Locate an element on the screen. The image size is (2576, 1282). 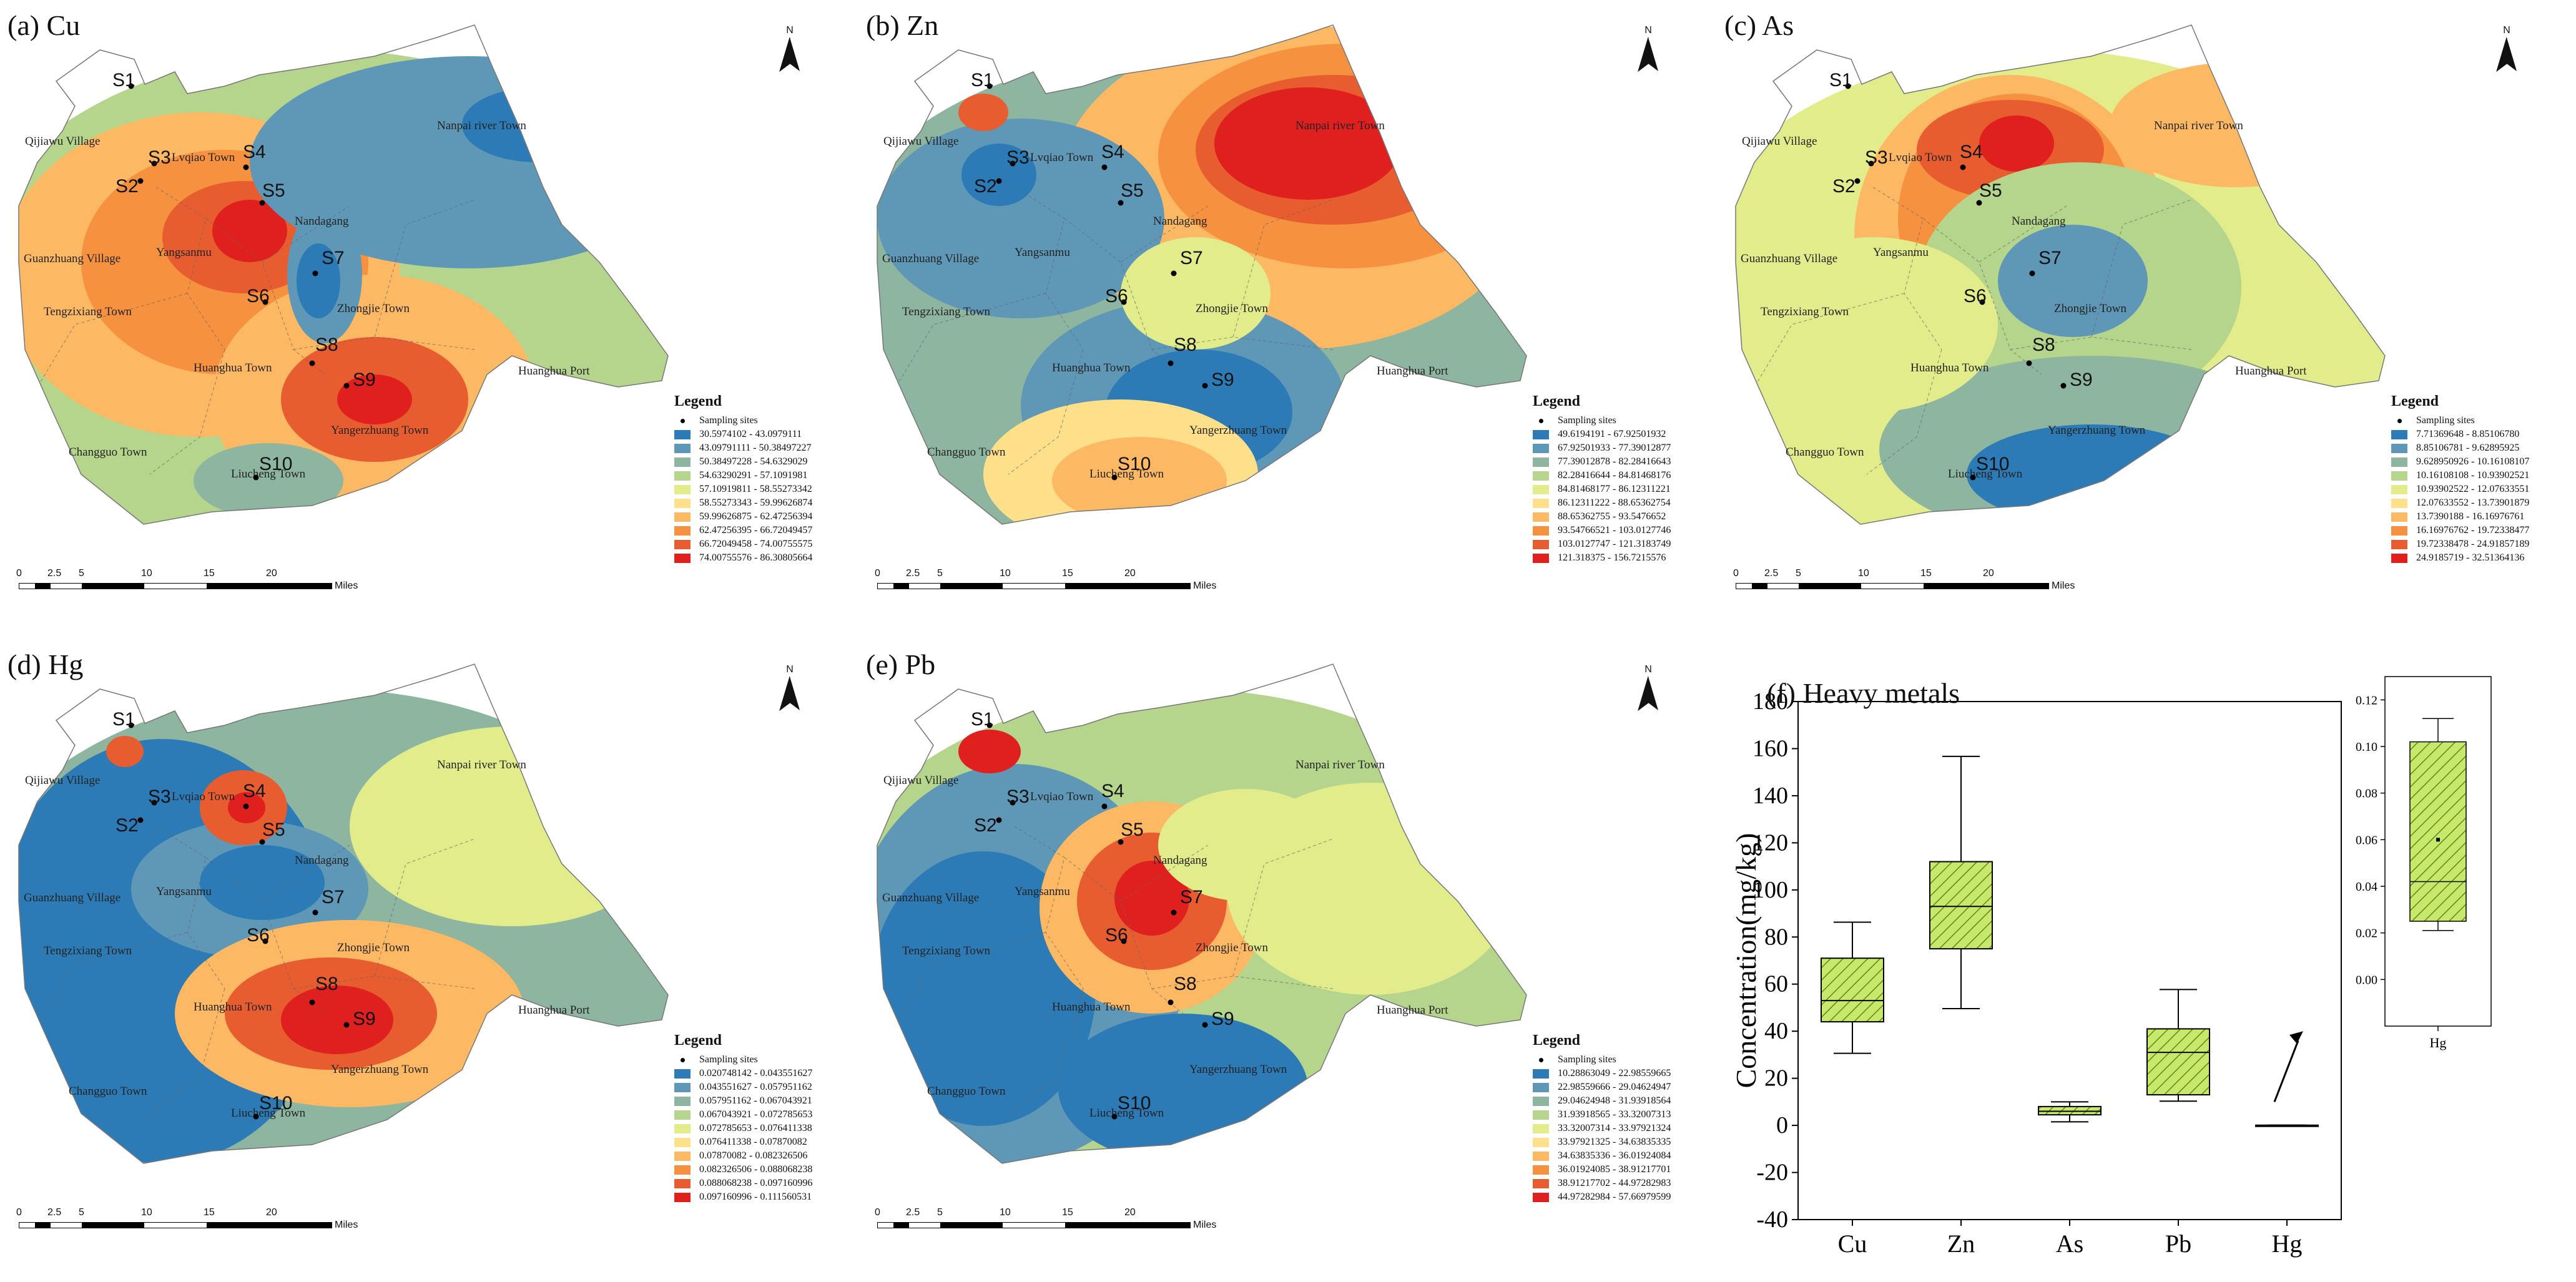
legend-item: 84.81468177 - 86.12311221 is located at coordinates (1602, 489).